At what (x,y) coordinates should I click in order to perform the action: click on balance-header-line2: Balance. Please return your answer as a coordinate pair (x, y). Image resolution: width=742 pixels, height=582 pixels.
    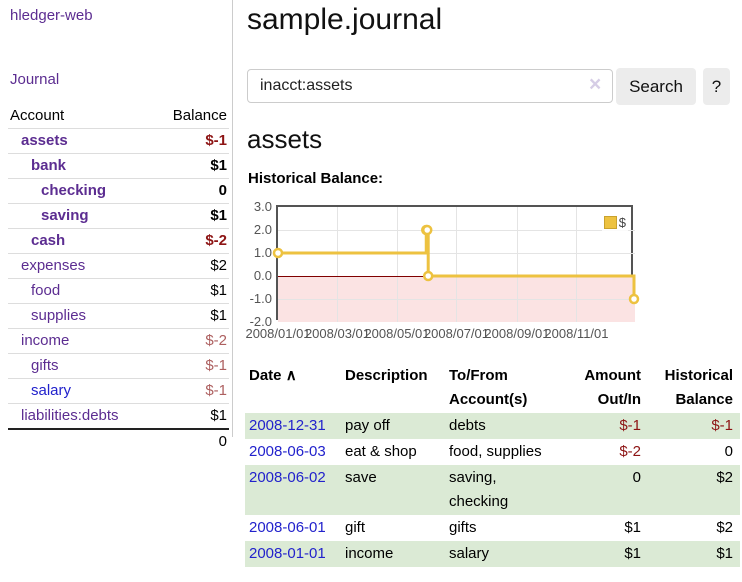
    Looking at the image, I should click on (704, 399).